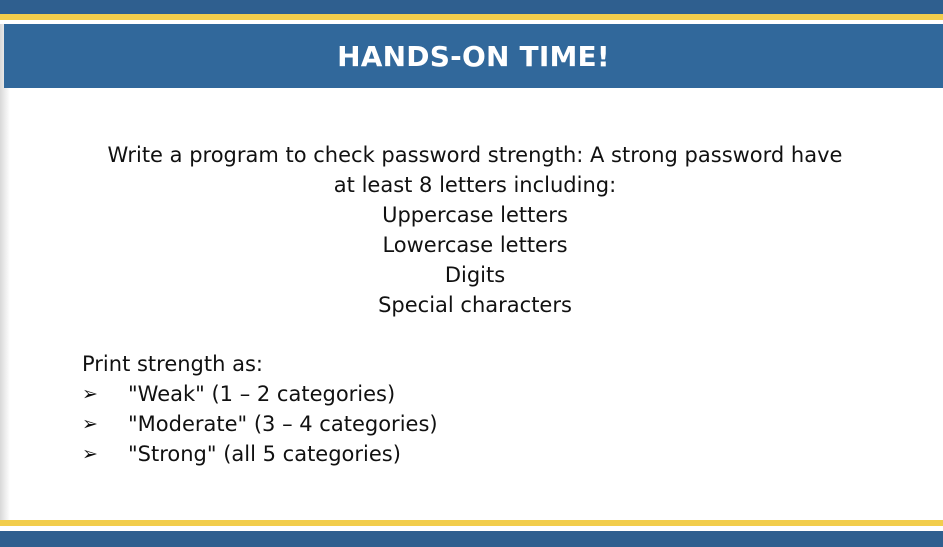  What do you see at coordinates (475, 245) in the screenshot?
I see `requirement-lowercase: Lowercase letters` at bounding box center [475, 245].